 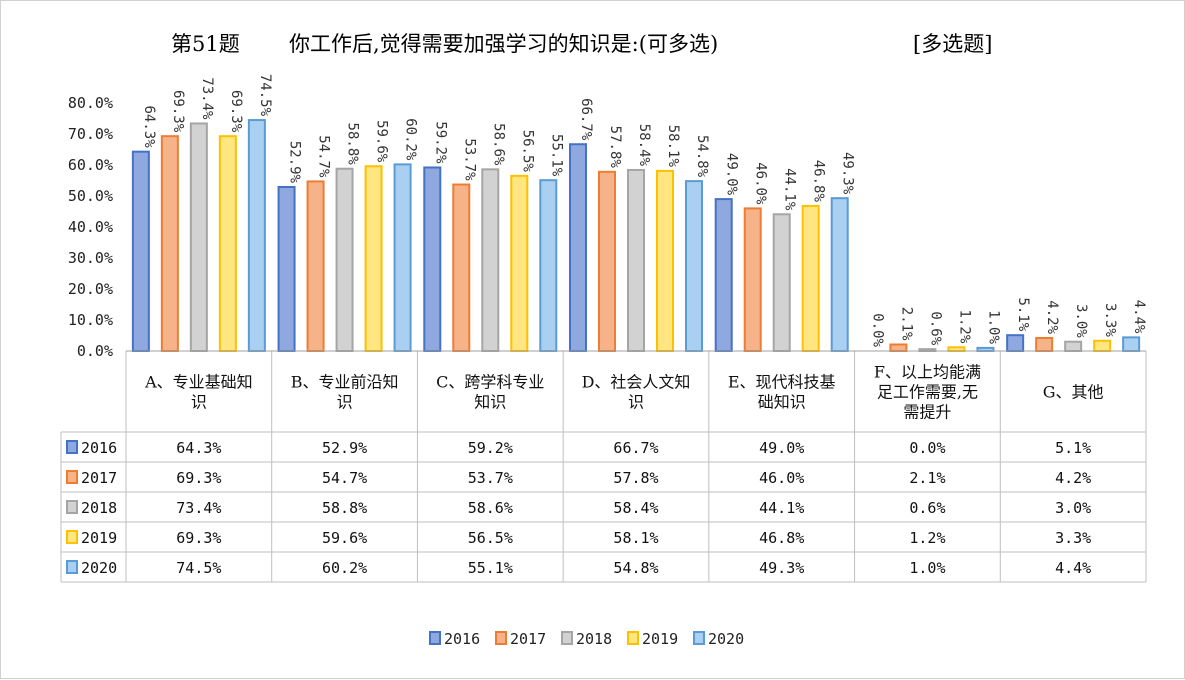 What do you see at coordinates (411, 139) in the screenshot?
I see `data-label: 60.2%` at bounding box center [411, 139].